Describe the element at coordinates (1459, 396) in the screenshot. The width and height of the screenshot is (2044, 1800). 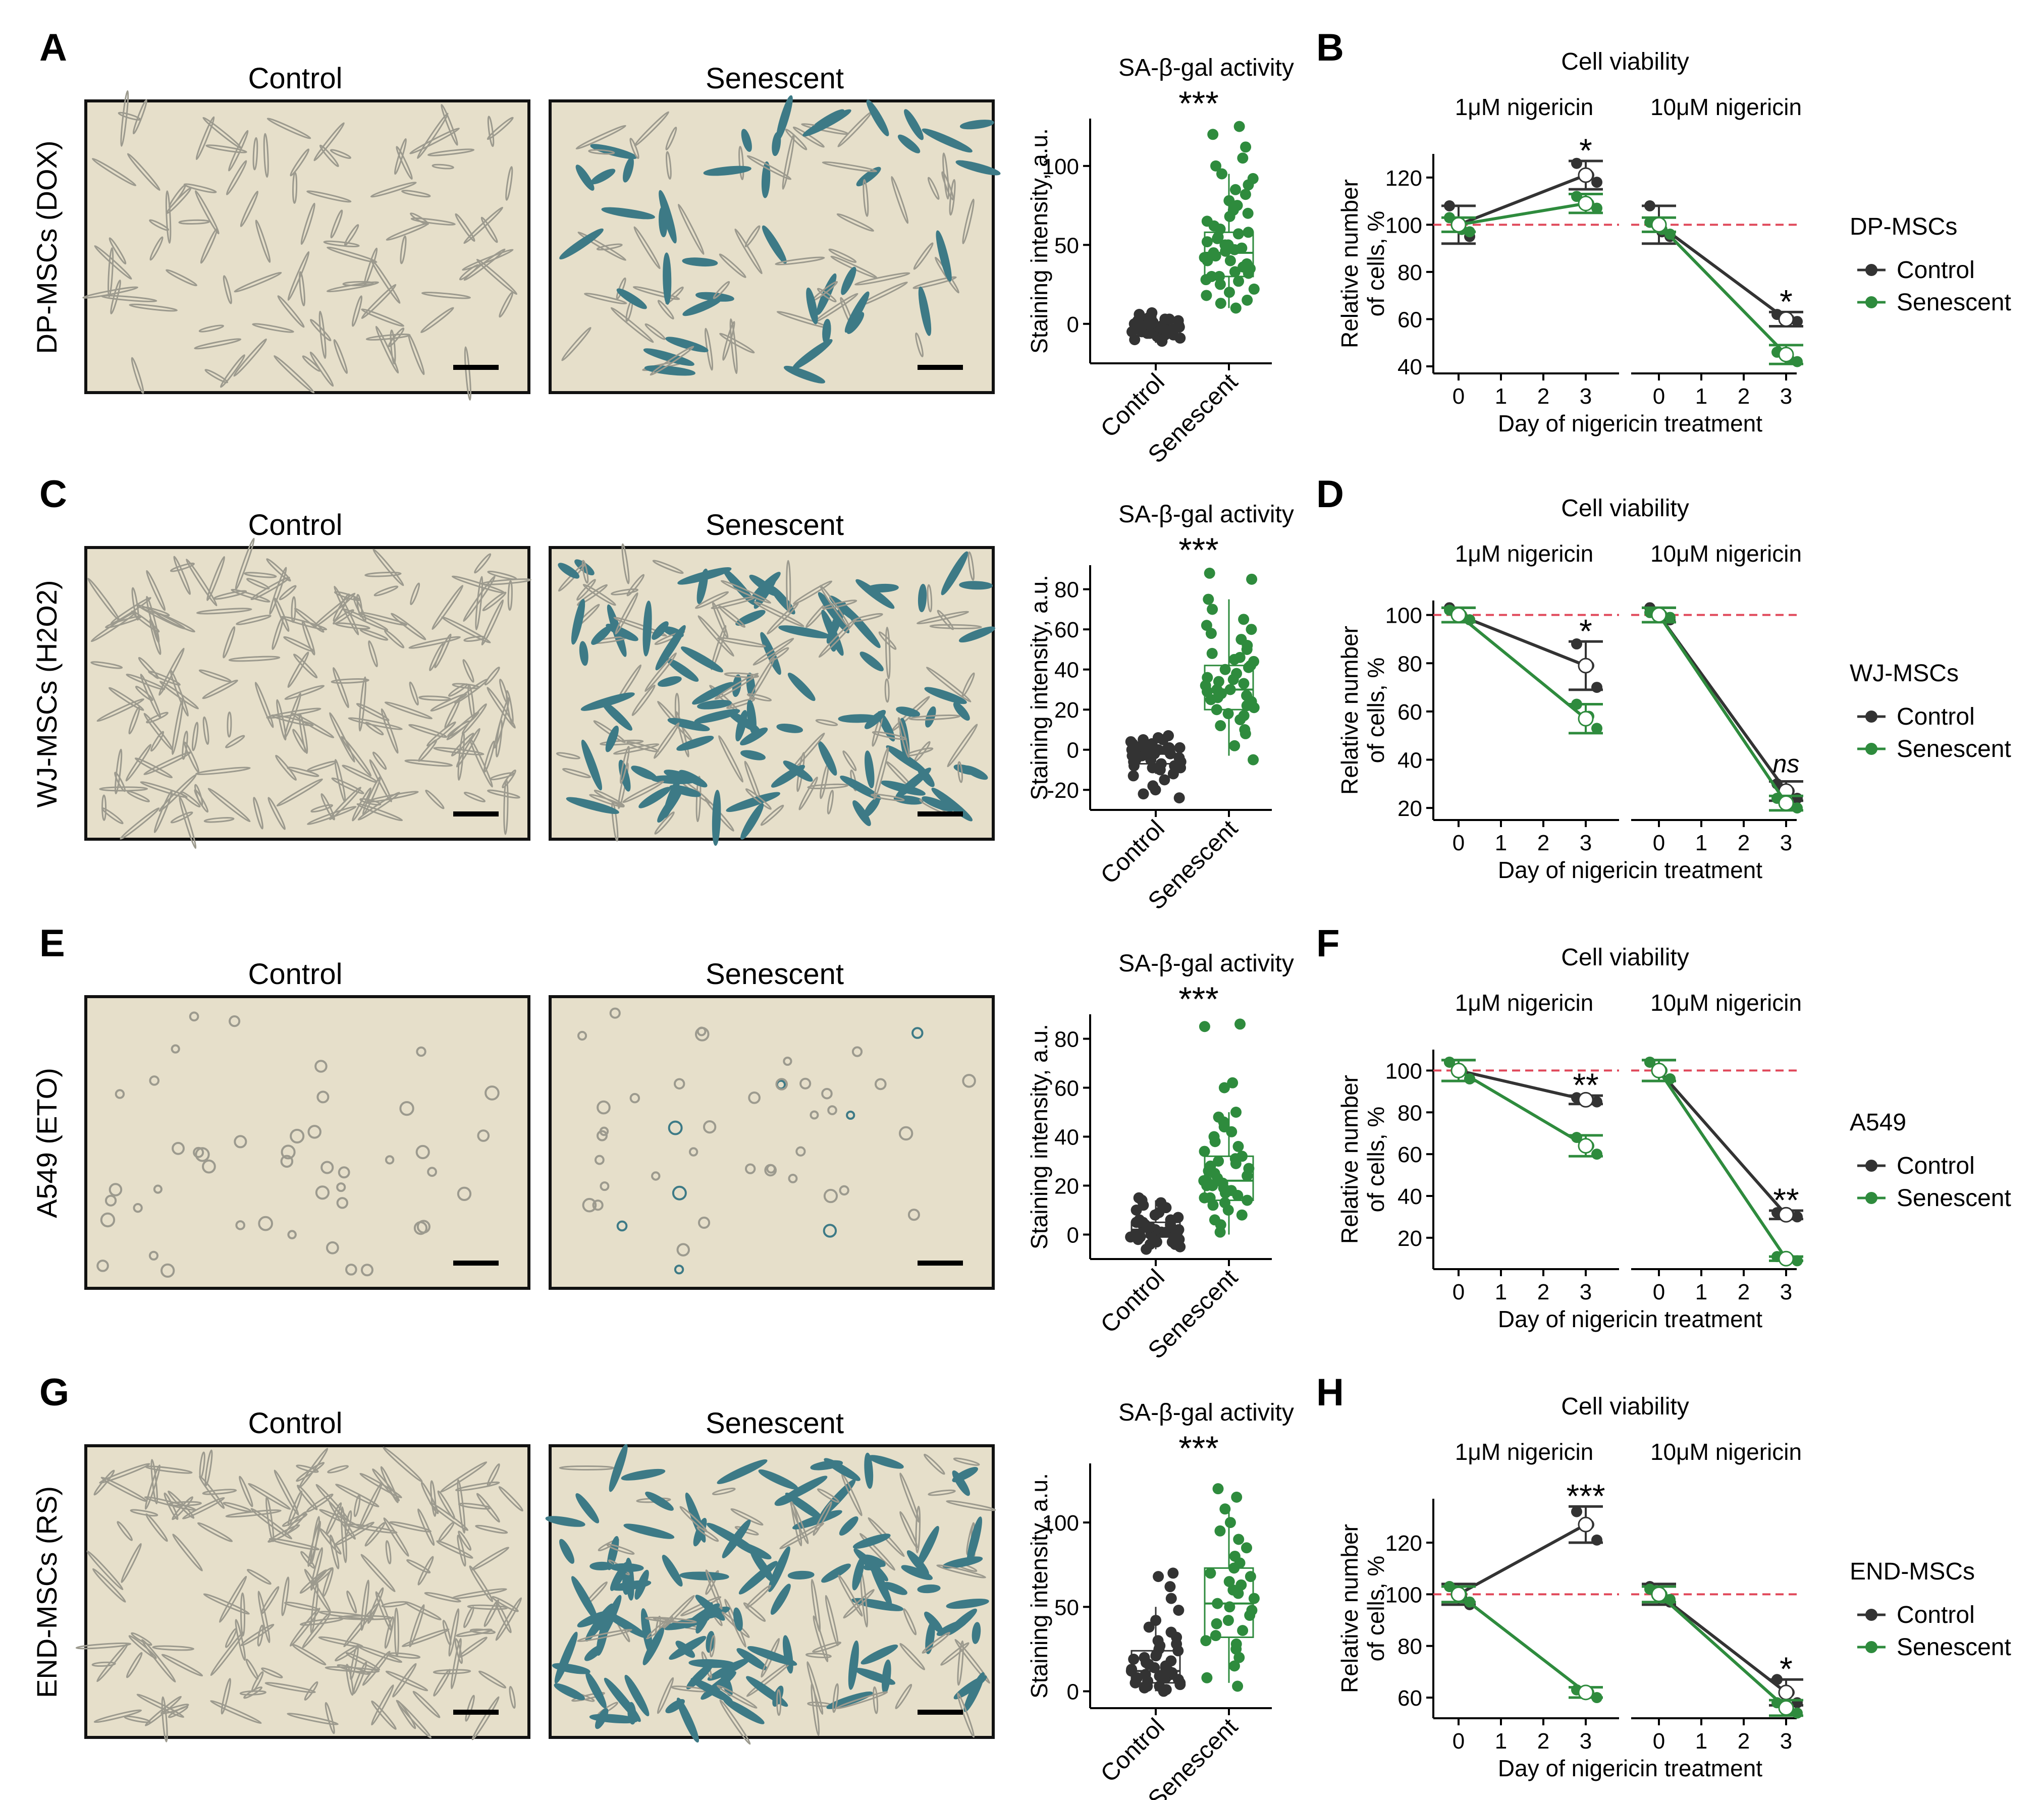
I see `x-tick-label: 0` at that location.